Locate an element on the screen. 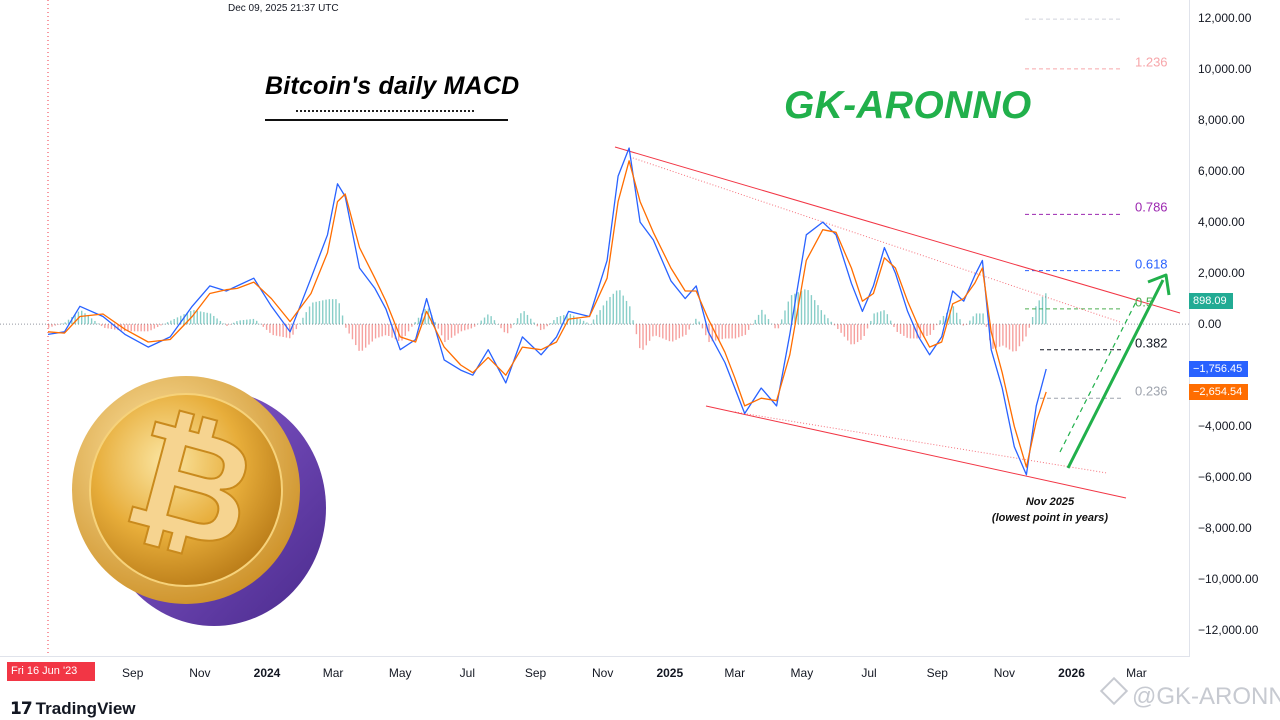 The image size is (1280, 720). y-tick-label: 0.00 is located at coordinates (1210, 324).